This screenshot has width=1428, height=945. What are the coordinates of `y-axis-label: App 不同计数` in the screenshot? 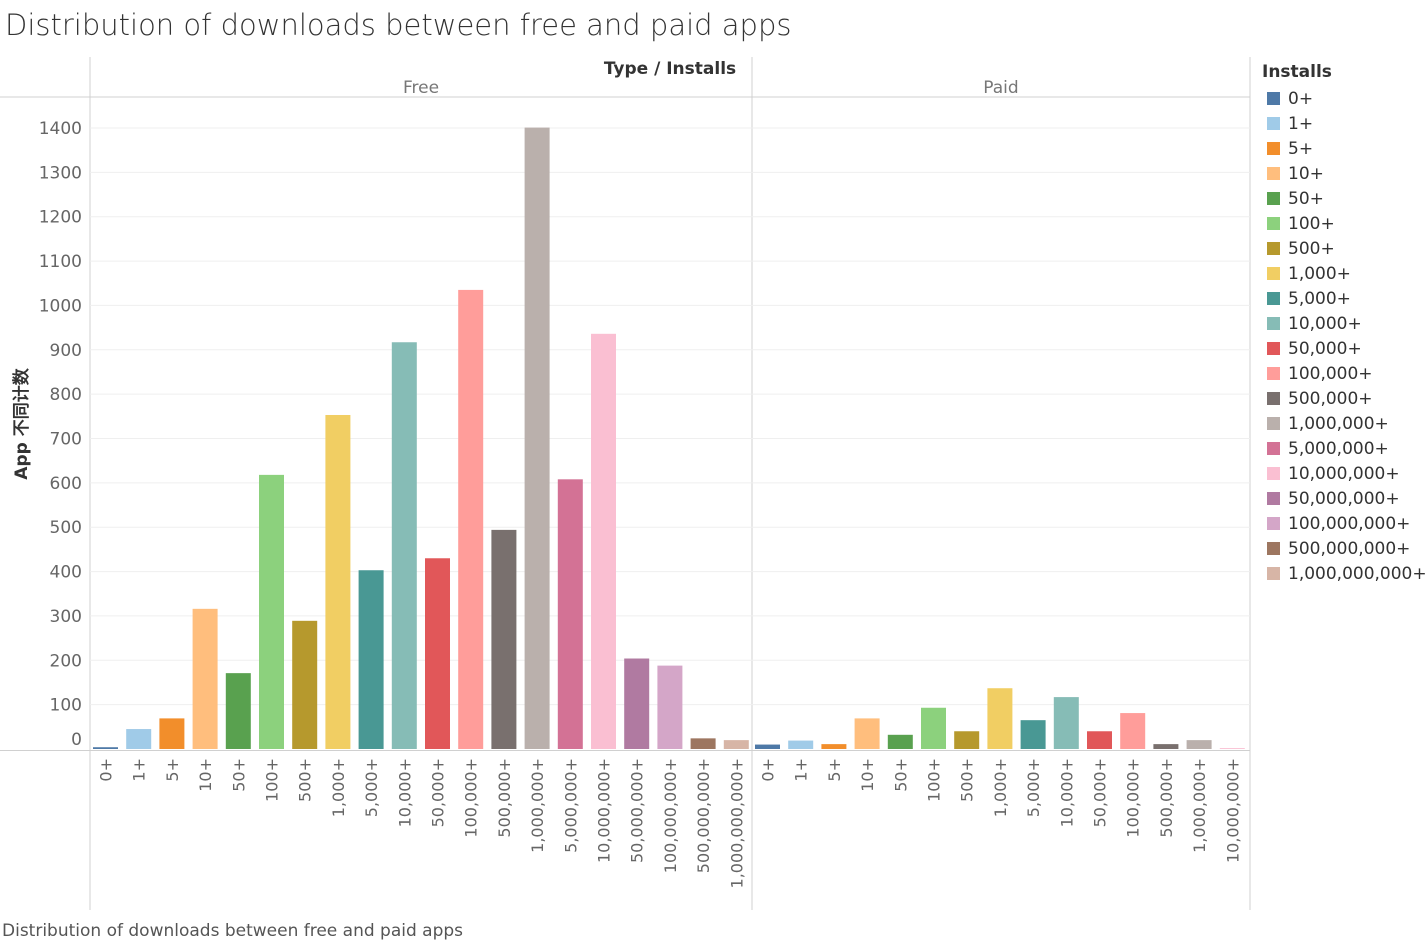 It's located at (21, 423).